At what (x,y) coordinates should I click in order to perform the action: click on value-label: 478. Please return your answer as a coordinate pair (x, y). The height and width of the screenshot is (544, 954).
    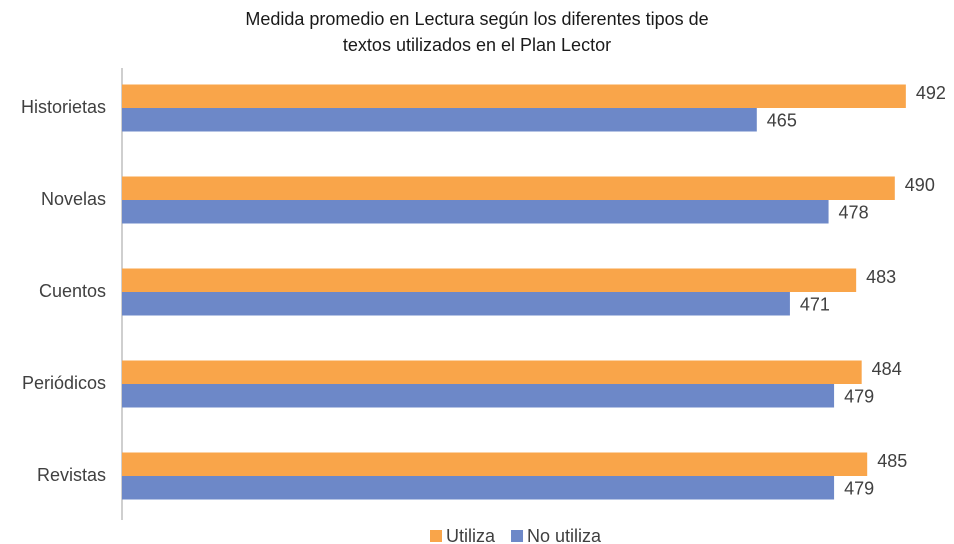
    Looking at the image, I should click on (854, 213).